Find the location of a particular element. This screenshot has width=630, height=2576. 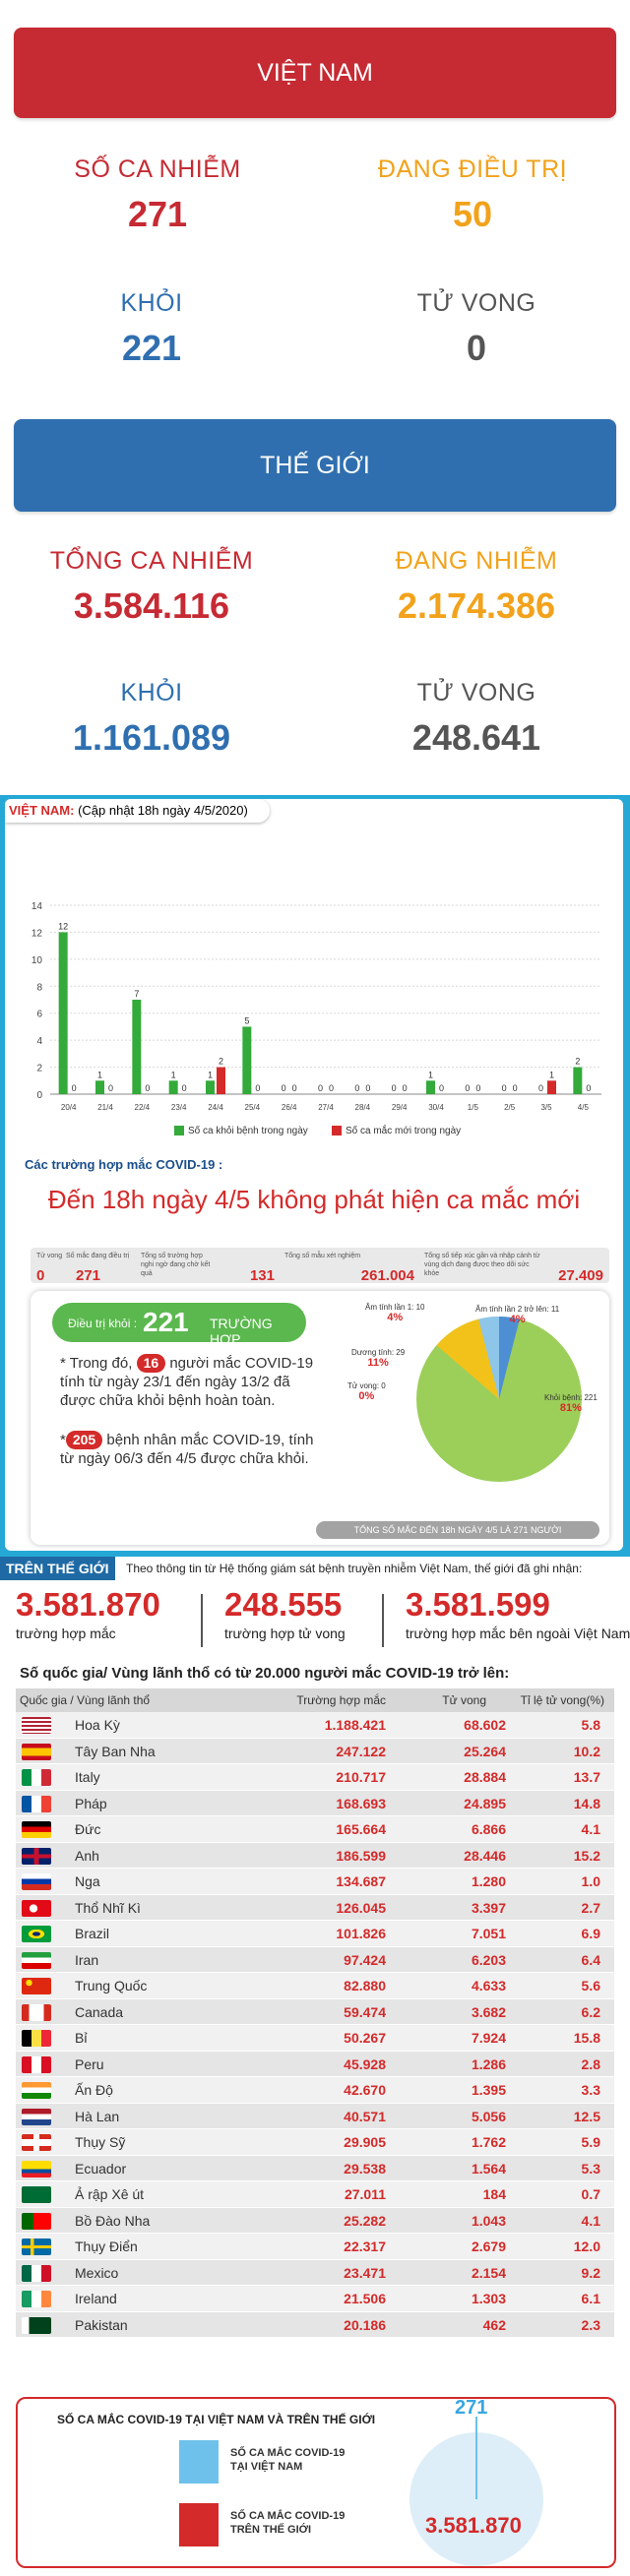

row-cases: 1.188.421 is located at coordinates (355, 1725).